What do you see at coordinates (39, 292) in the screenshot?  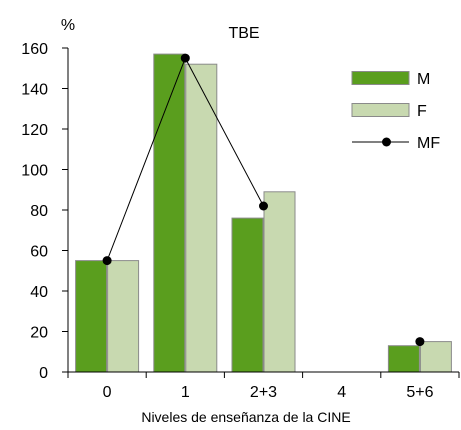 I see `y-tick-label-40: 40` at bounding box center [39, 292].